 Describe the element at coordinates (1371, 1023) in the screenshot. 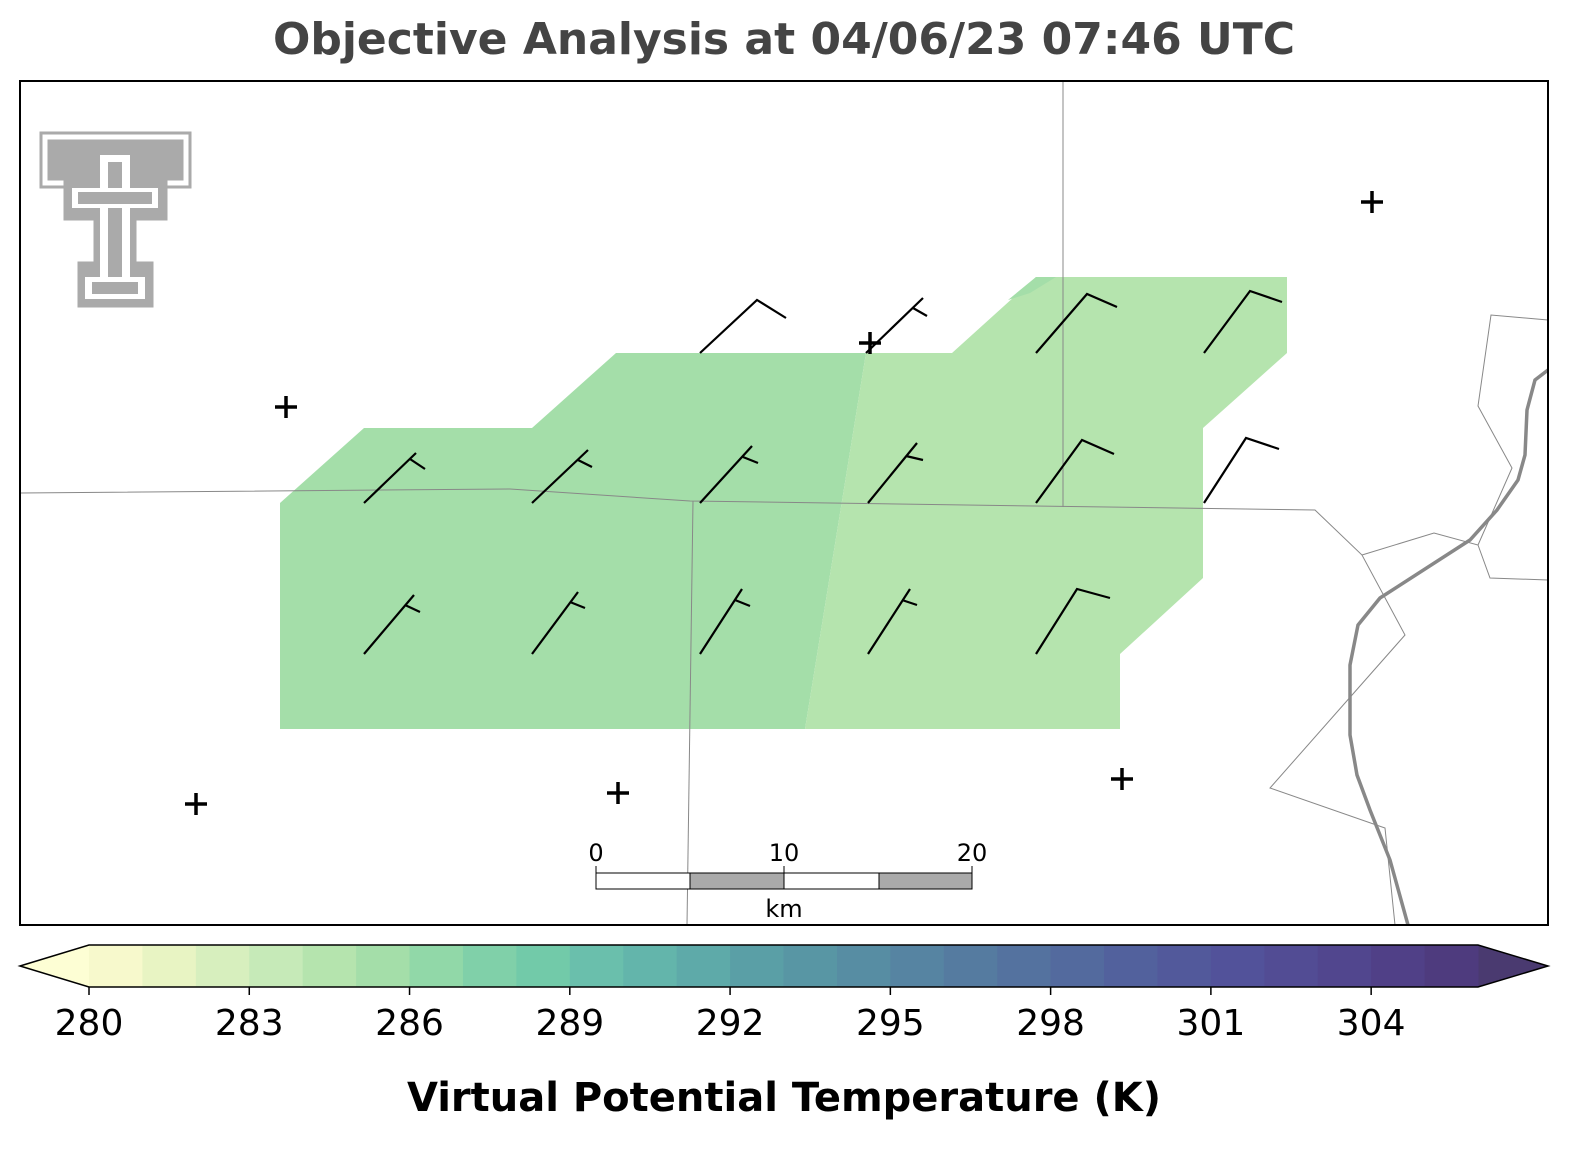

I see `colorbar-tick-label: 304` at that location.